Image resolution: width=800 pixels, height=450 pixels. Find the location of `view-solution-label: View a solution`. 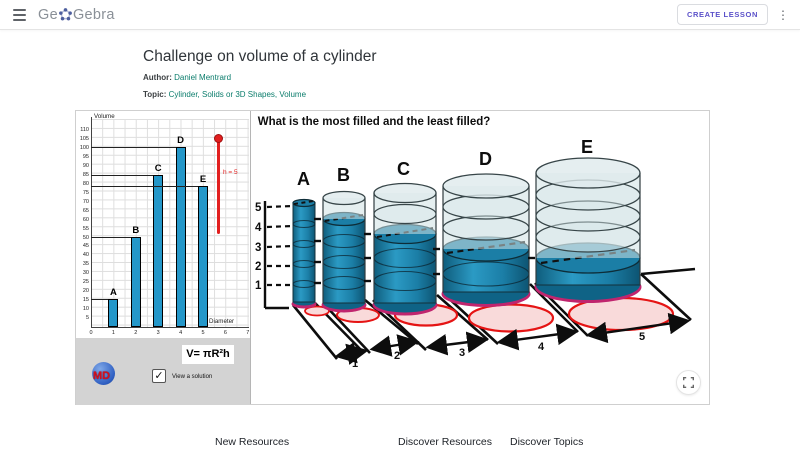

view-solution-label: View a solution is located at coordinates (192, 377).